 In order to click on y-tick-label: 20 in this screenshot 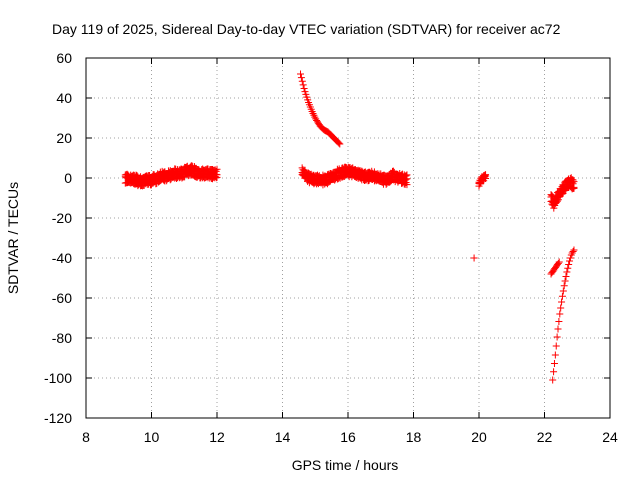, I will do `click(64, 138)`.